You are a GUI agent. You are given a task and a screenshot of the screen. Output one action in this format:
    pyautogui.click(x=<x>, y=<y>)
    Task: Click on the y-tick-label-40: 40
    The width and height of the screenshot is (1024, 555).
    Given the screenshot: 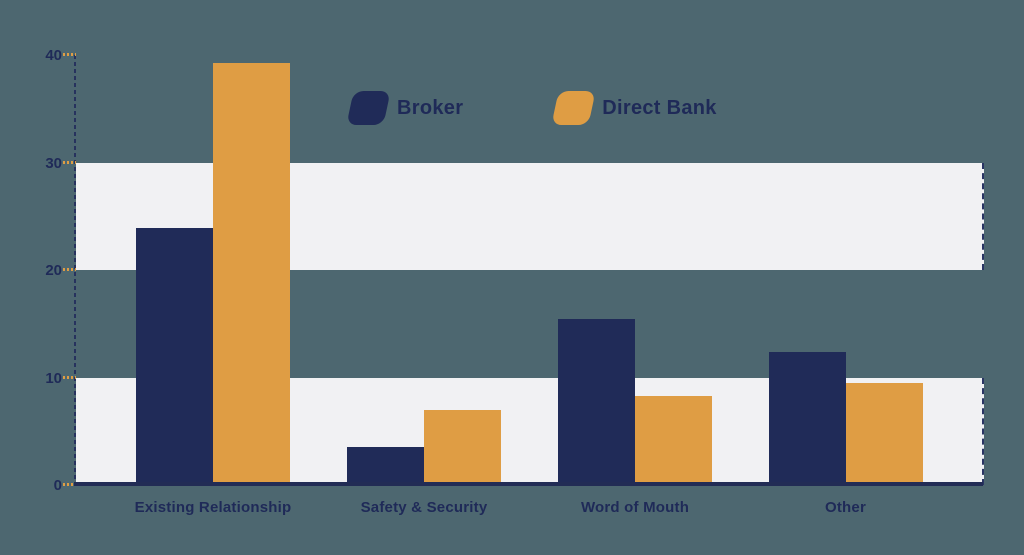 What is the action you would take?
    pyautogui.click(x=53, y=55)
    